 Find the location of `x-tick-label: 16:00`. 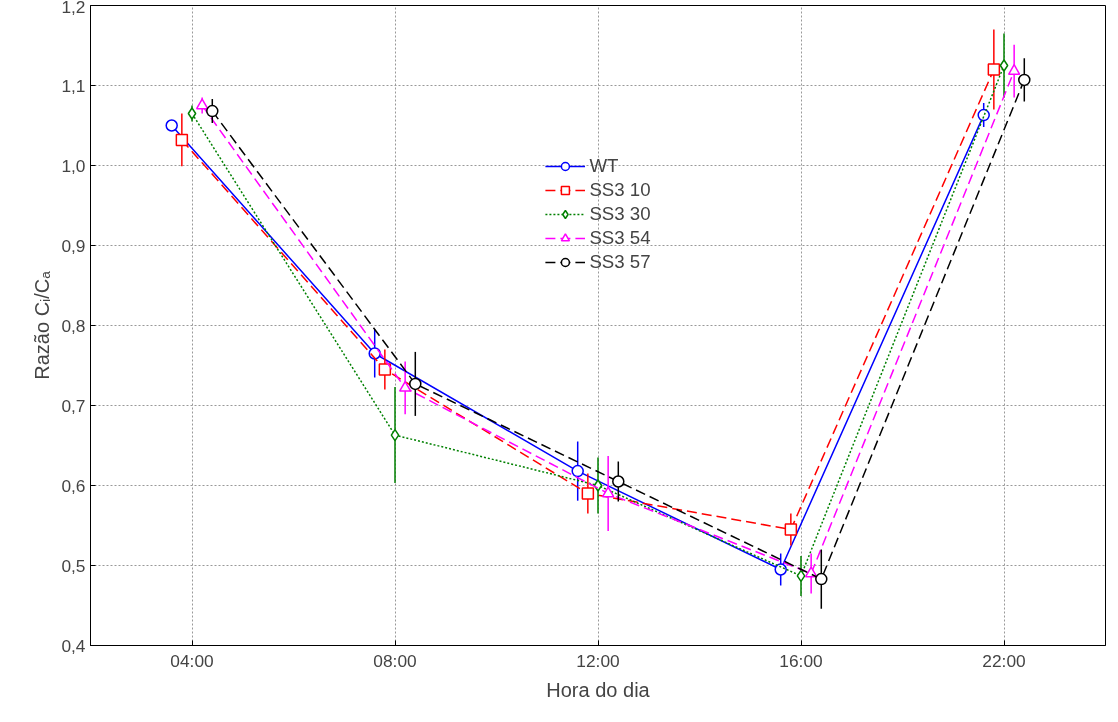

x-tick-label: 16:00 is located at coordinates (801, 660).